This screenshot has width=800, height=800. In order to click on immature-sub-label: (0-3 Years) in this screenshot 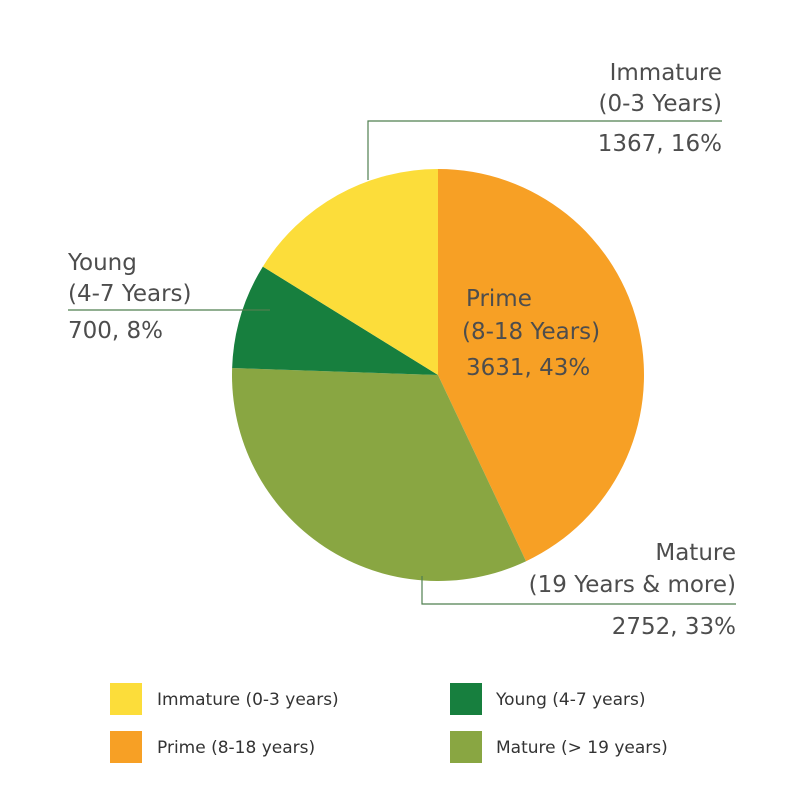, I will do `click(660, 104)`.